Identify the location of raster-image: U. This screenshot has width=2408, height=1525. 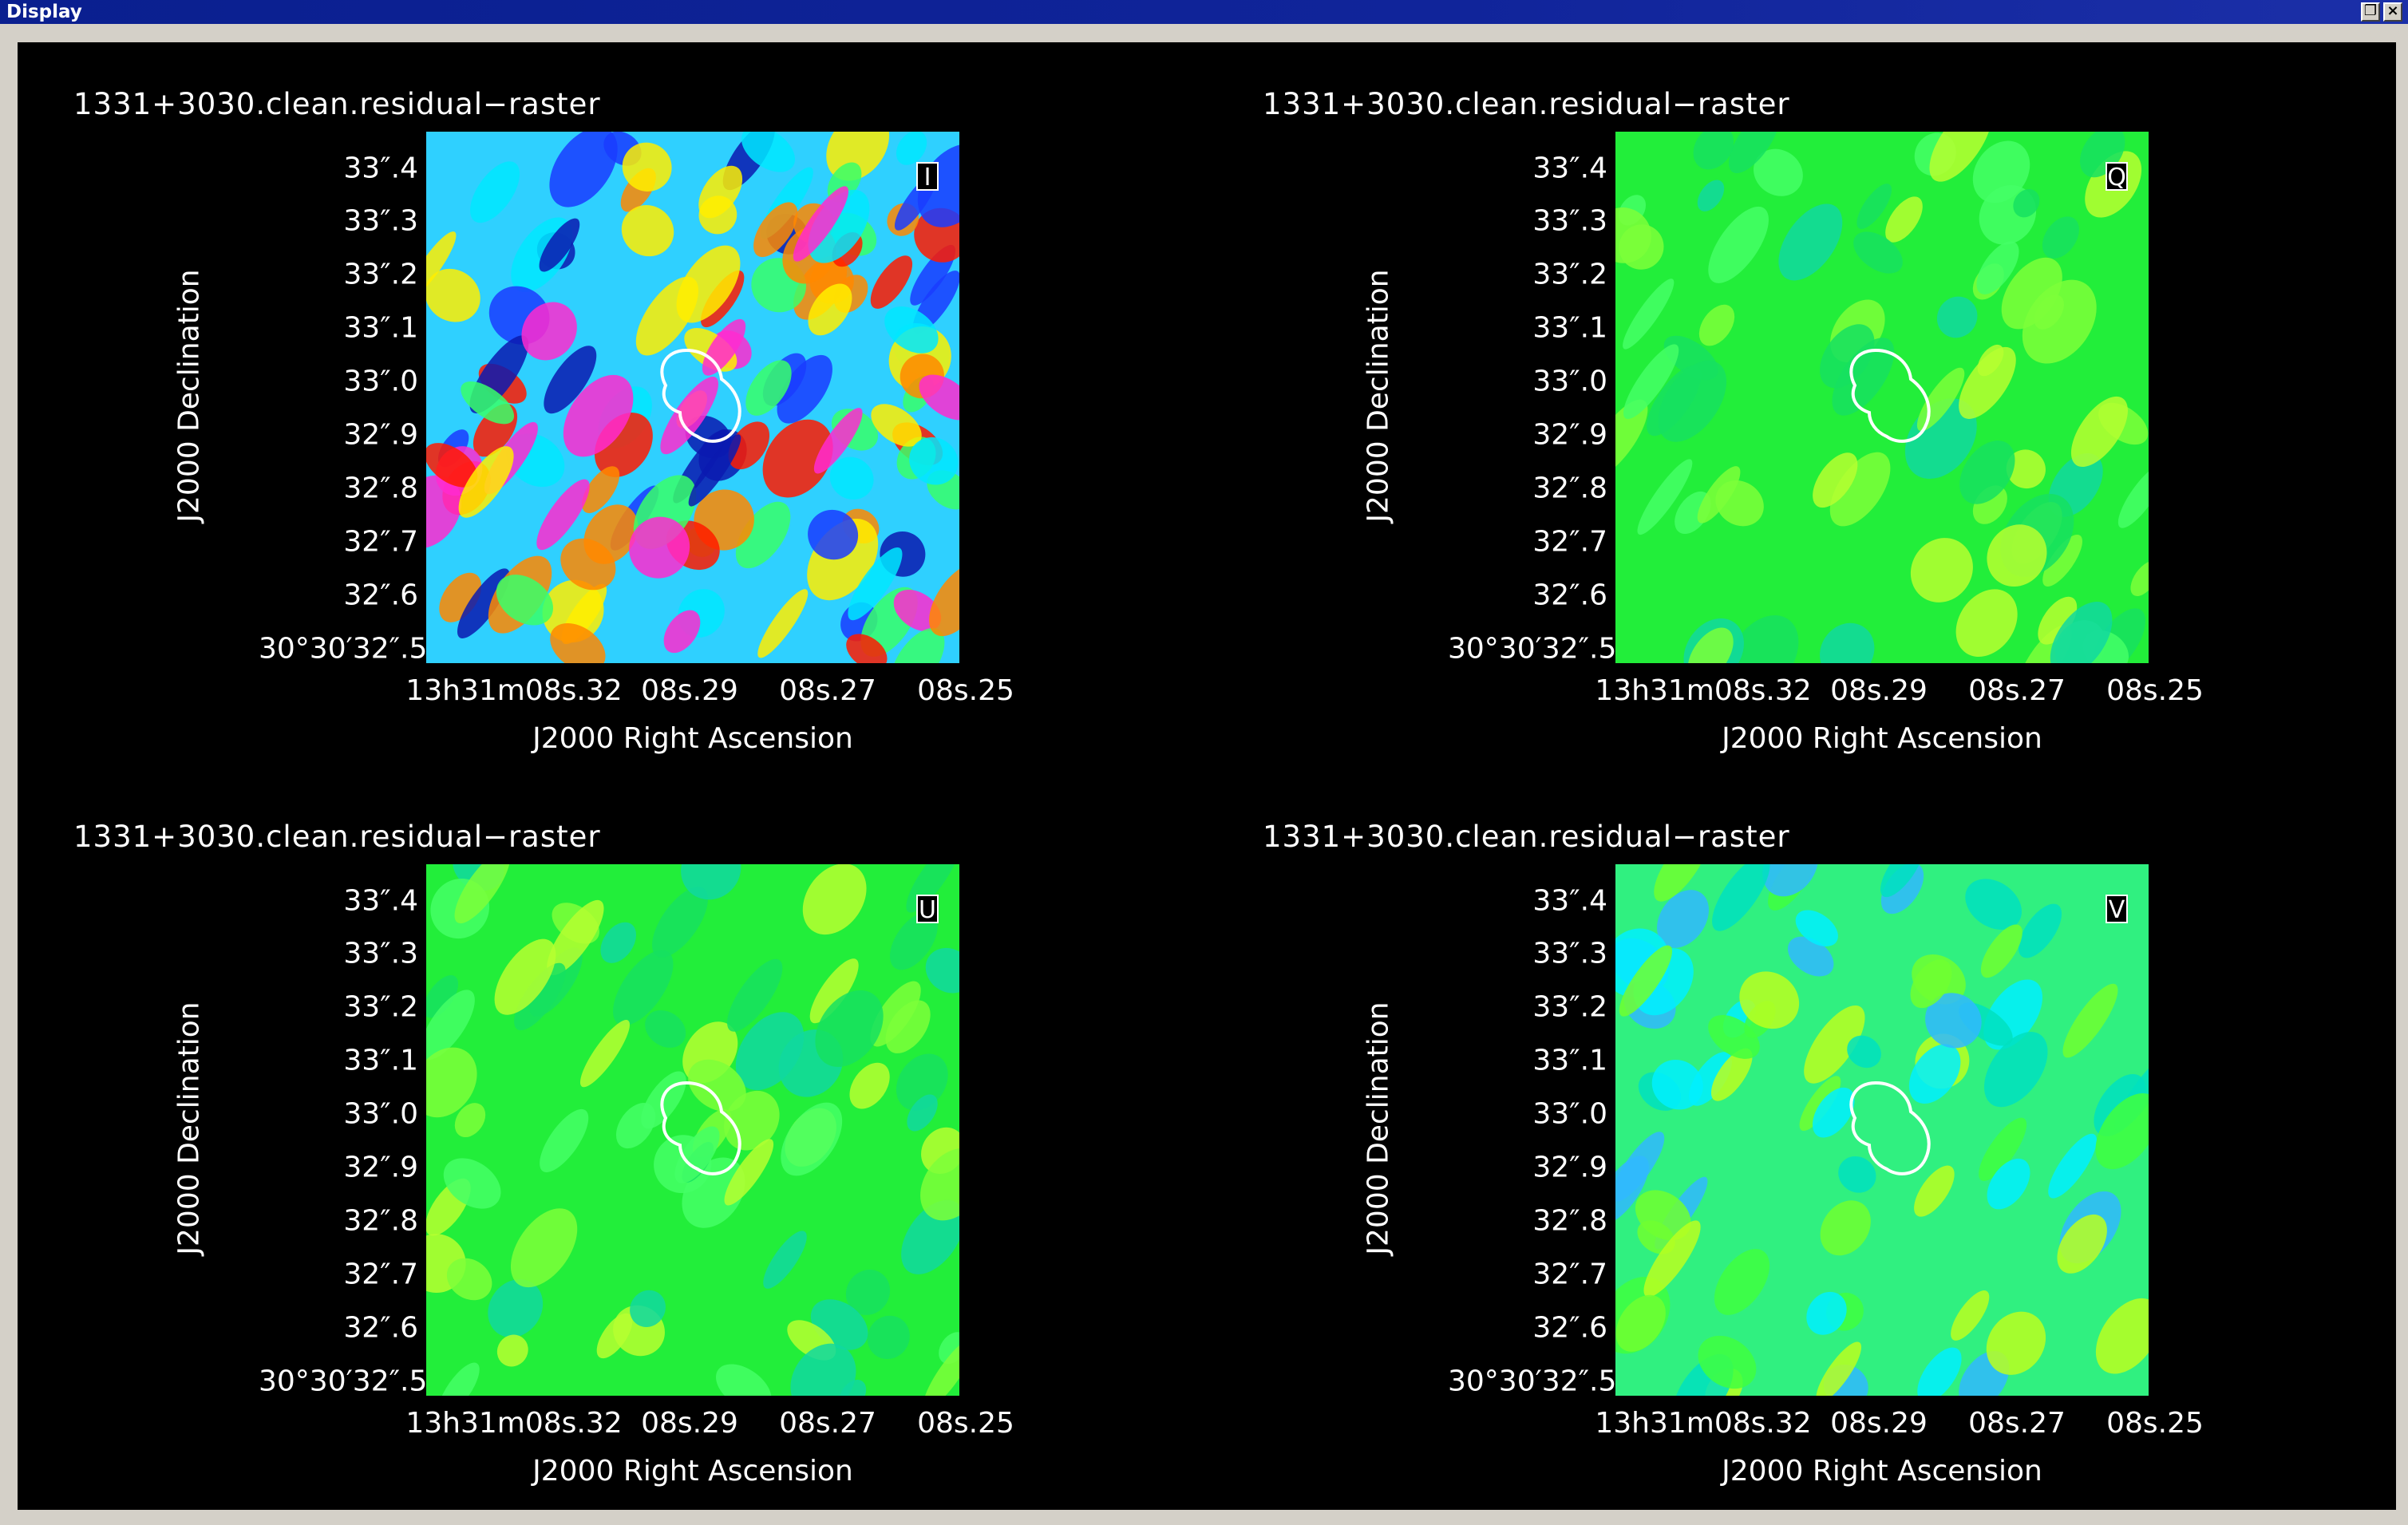
(692, 1130).